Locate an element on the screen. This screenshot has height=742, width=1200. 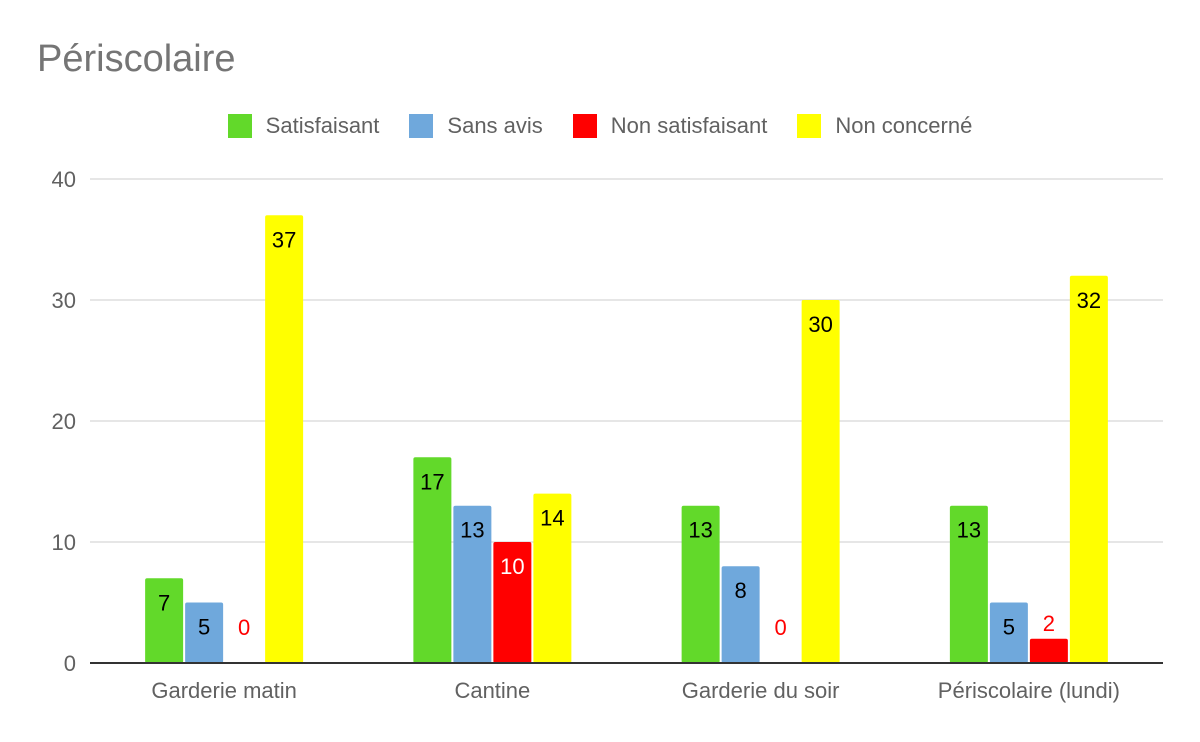
chart-title: Périscolaire is located at coordinates (136, 59).